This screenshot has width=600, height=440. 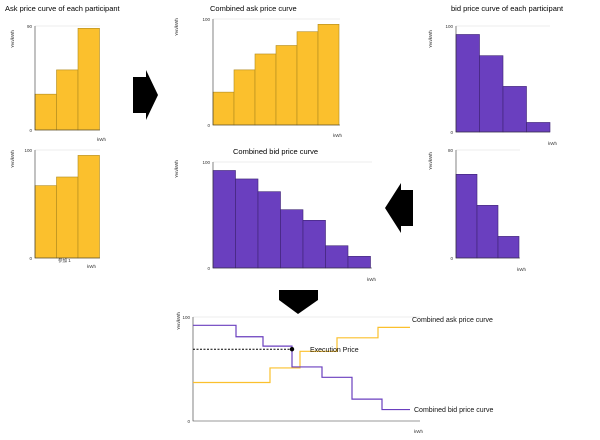 What do you see at coordinates (430, 161) in the screenshot?
I see `bid2-y-unit: Yen/kWh` at bounding box center [430, 161].